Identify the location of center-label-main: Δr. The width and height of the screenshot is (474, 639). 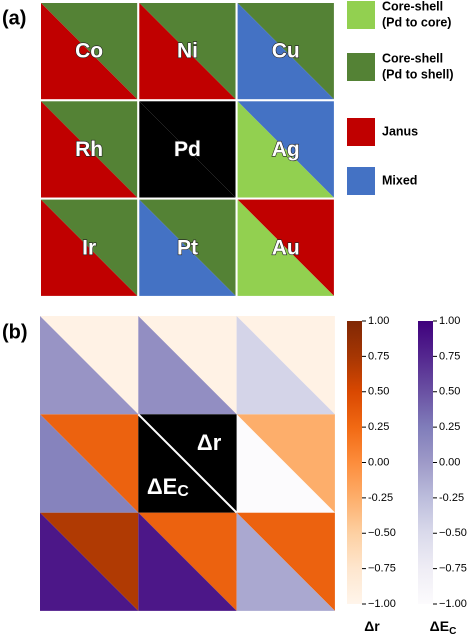
(209, 442).